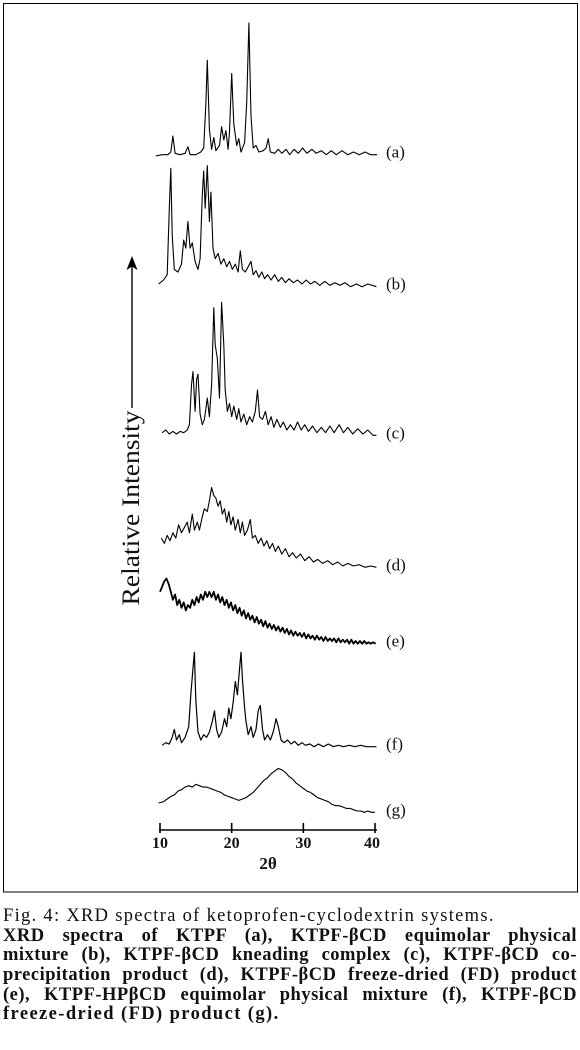 The image size is (580, 1050). Describe the element at coordinates (372, 843) in the screenshot. I see `x-tick-label-40: 40` at that location.